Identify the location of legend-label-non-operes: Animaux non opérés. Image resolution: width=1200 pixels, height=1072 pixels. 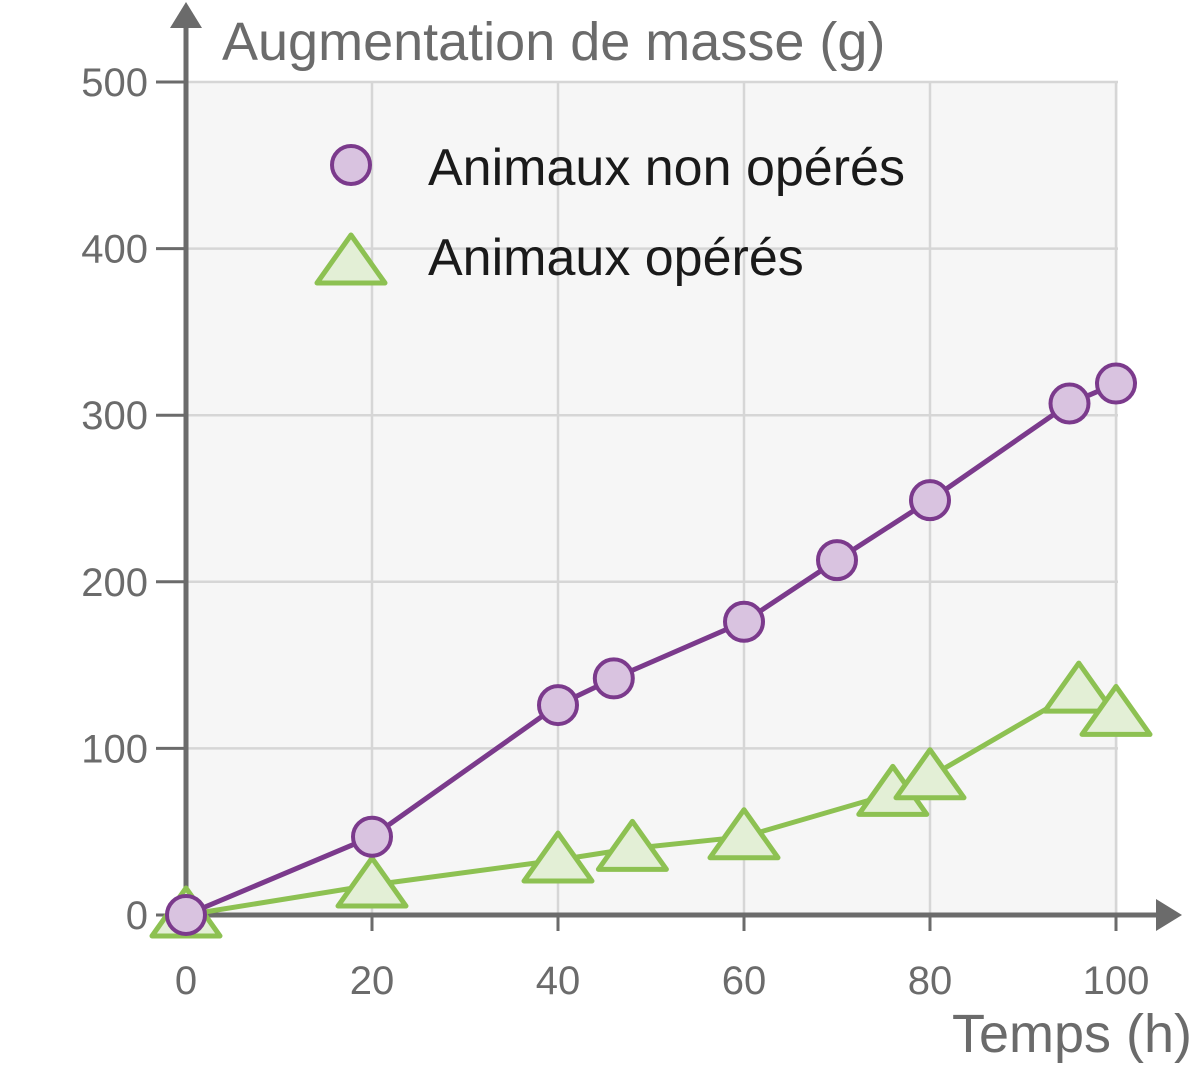
(666, 168).